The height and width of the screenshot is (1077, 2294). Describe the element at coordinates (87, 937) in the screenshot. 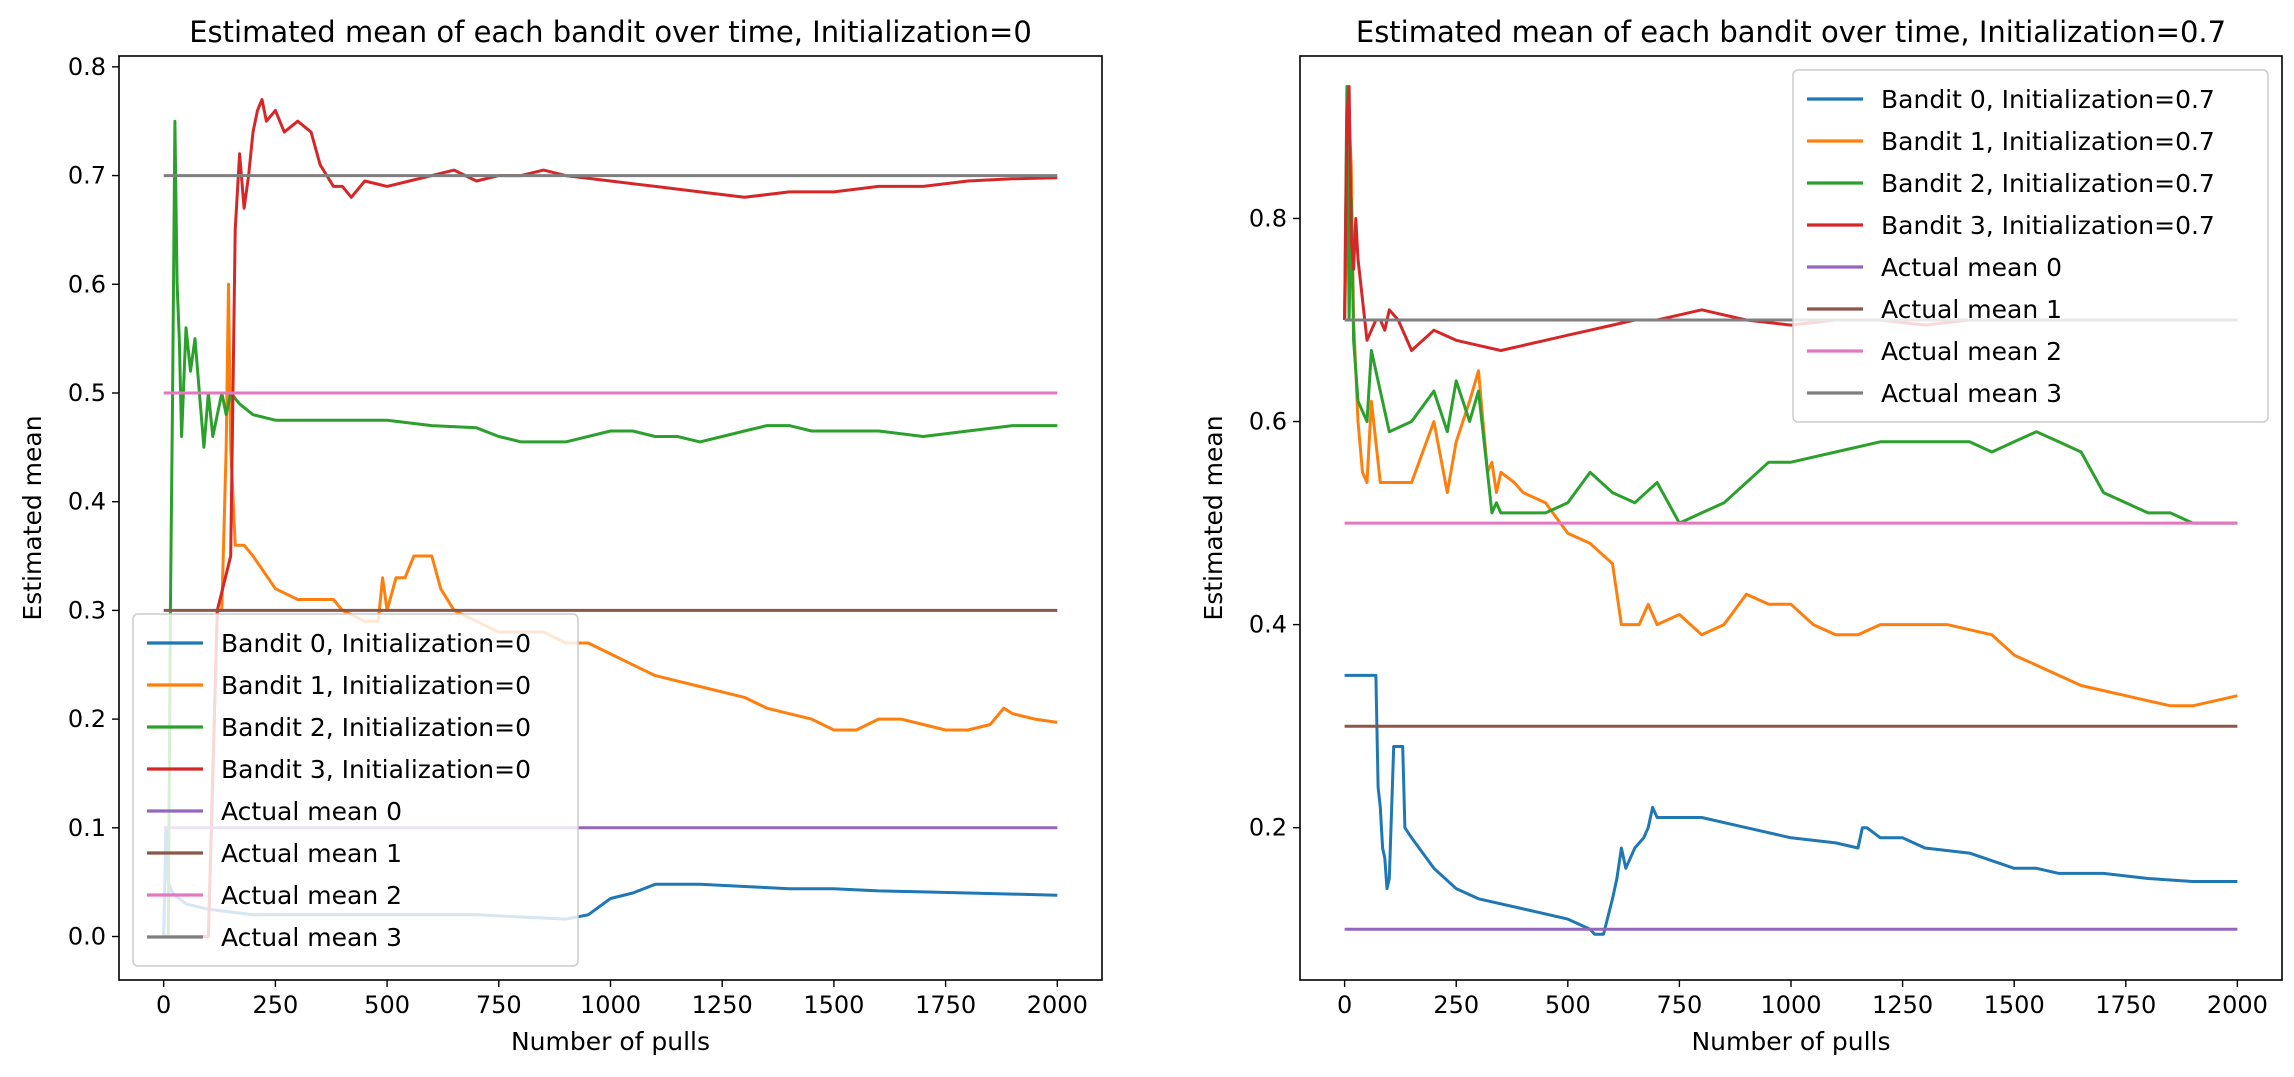

I see `y-tick-label: 0.0` at that location.